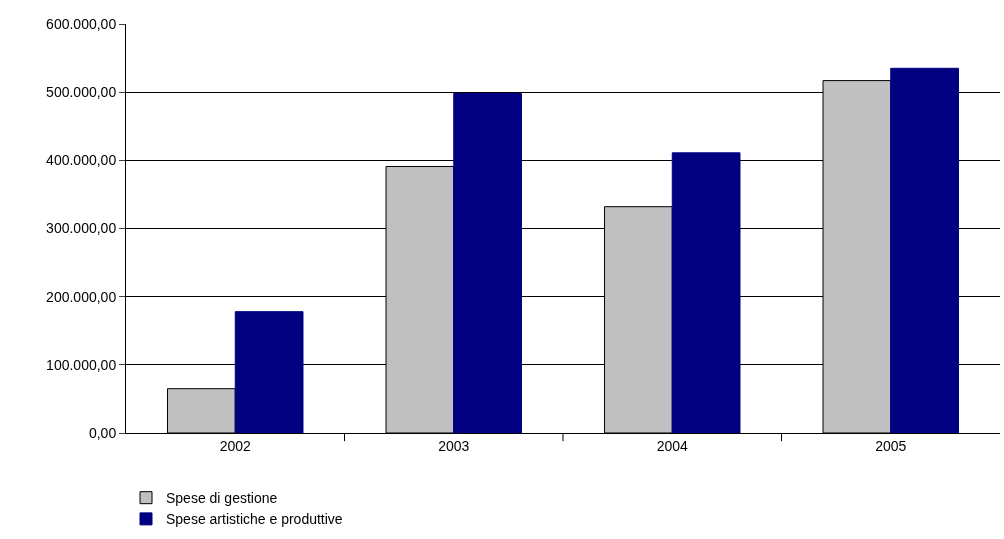 This screenshot has height=539, width=1004. Describe the element at coordinates (81, 92) in the screenshot. I see `y-tick-label: 500.000,00` at that location.